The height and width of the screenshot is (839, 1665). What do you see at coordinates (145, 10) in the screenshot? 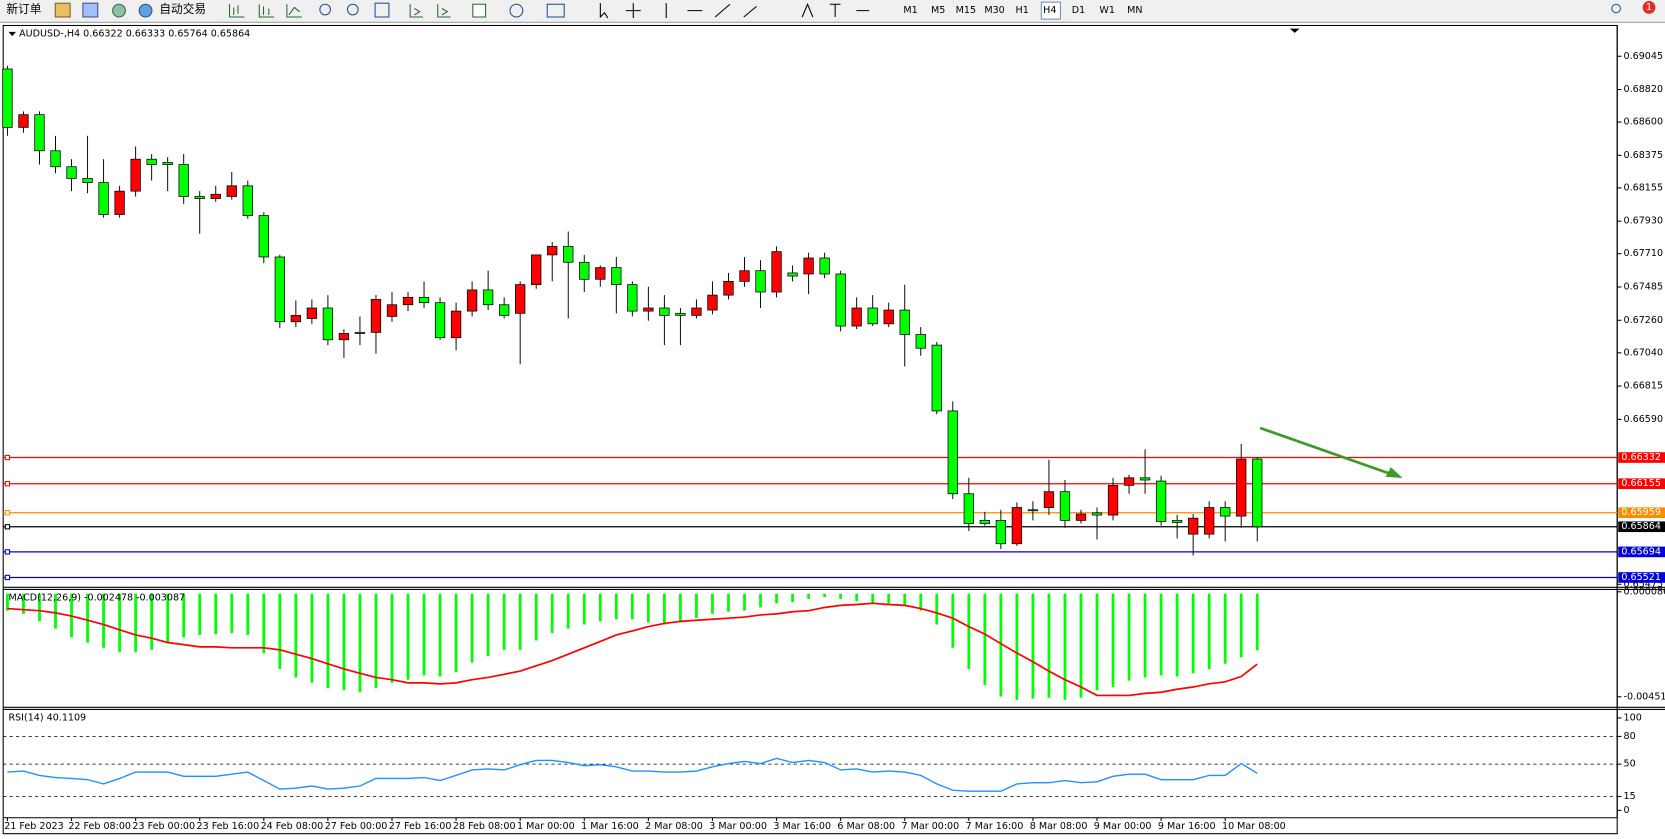
I see `auto-trading-icon` at bounding box center [145, 10].